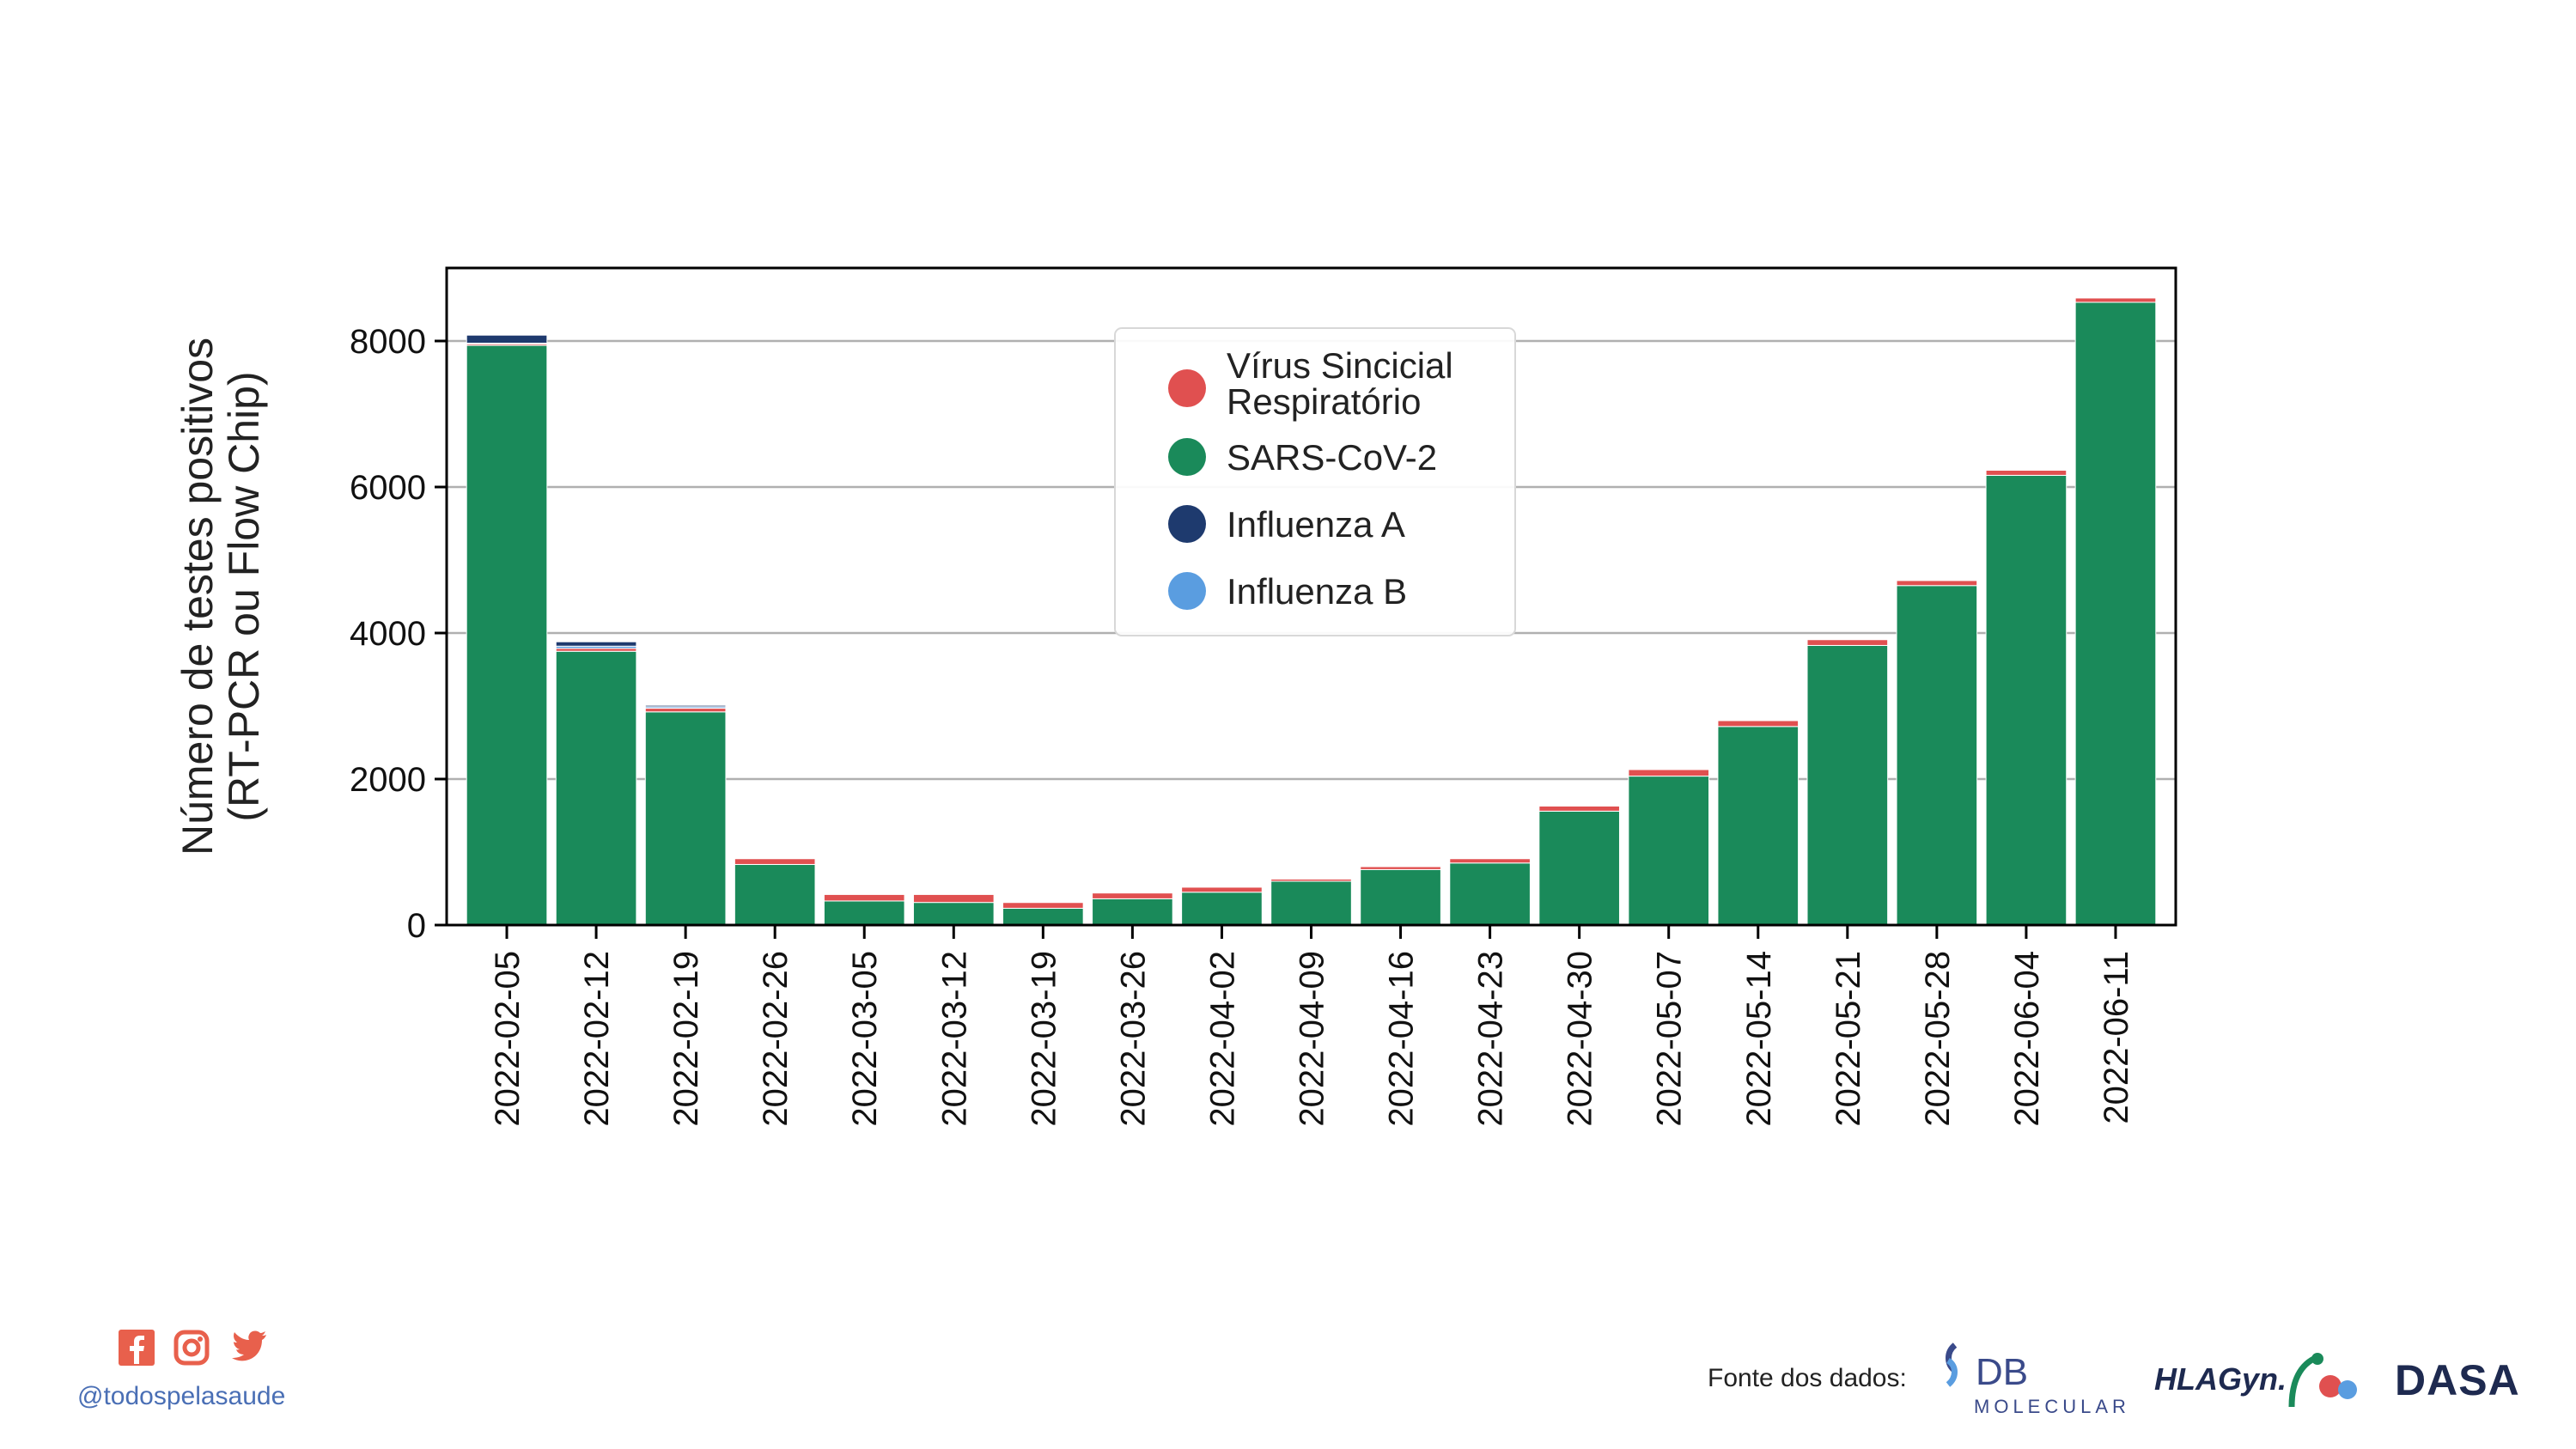  What do you see at coordinates (1316, 524) in the screenshot?
I see `legend-label: Influenza A` at bounding box center [1316, 524].